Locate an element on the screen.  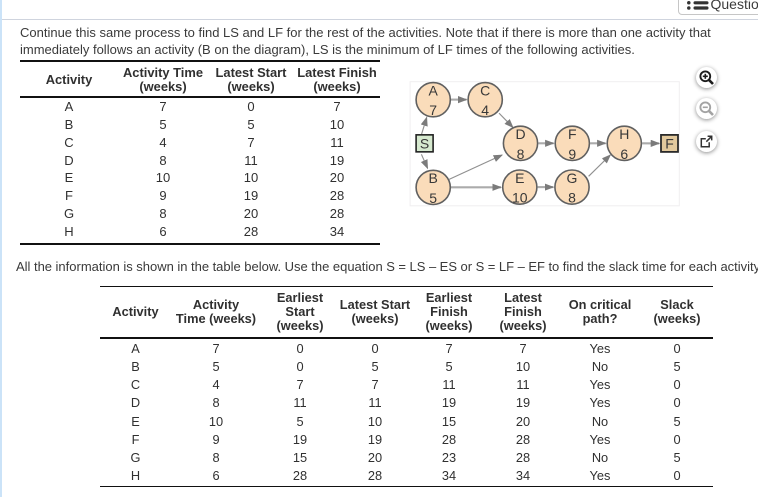
svg-text: A is located at coordinates (434, 91).